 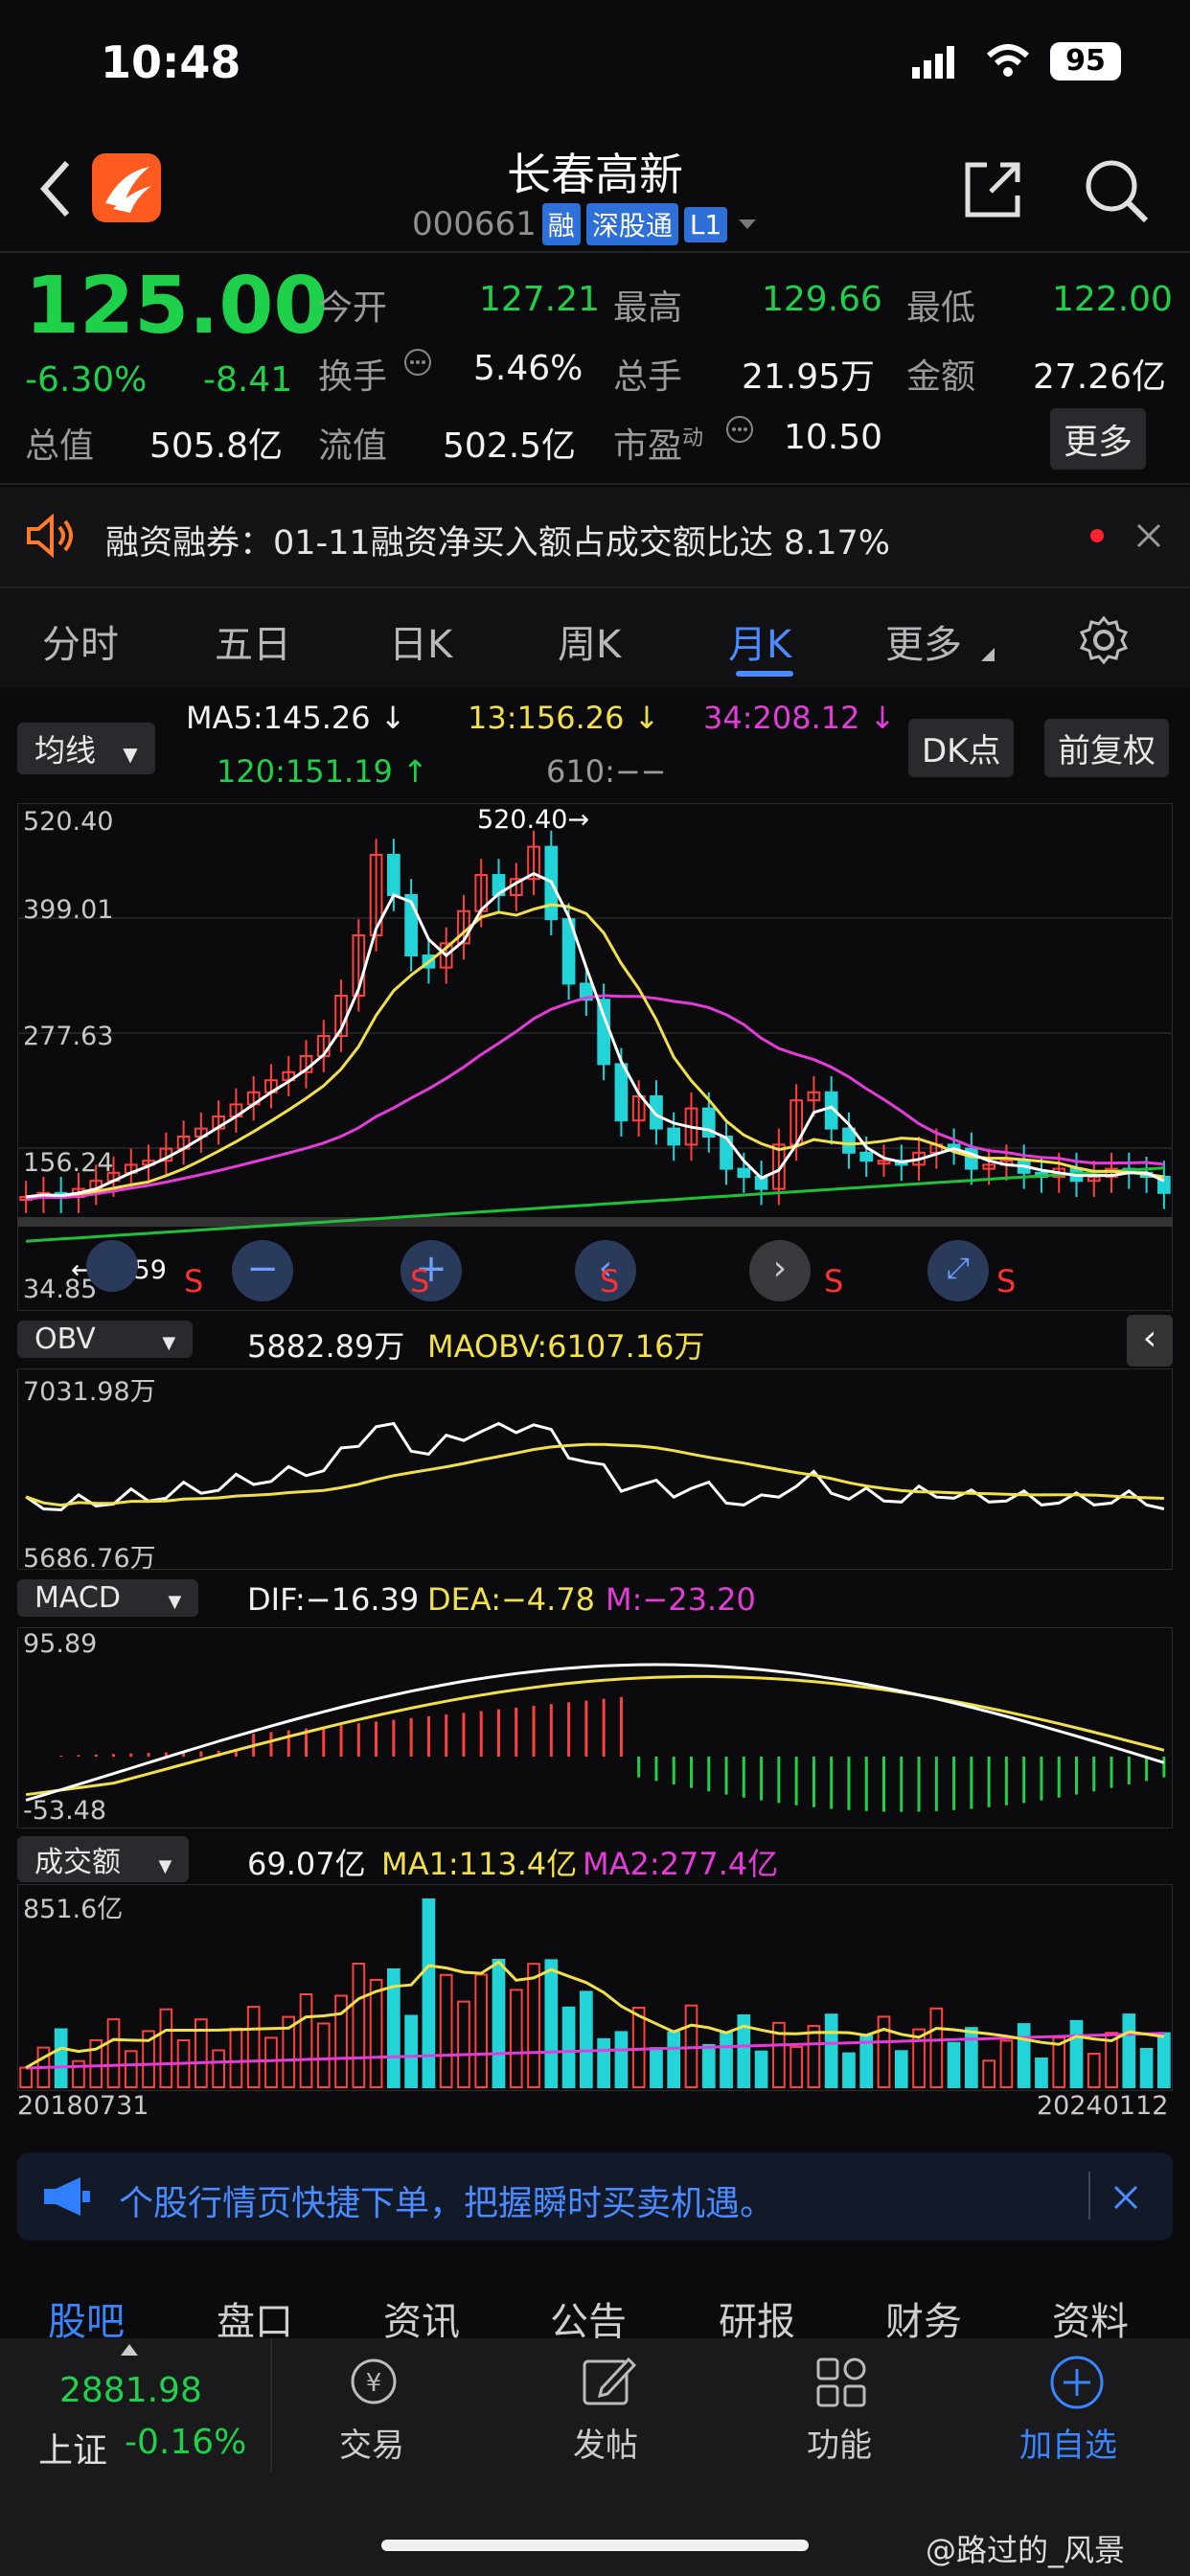 What do you see at coordinates (296, 718) in the screenshot?
I see `ma5-label: MA5:145.26 ↓` at bounding box center [296, 718].